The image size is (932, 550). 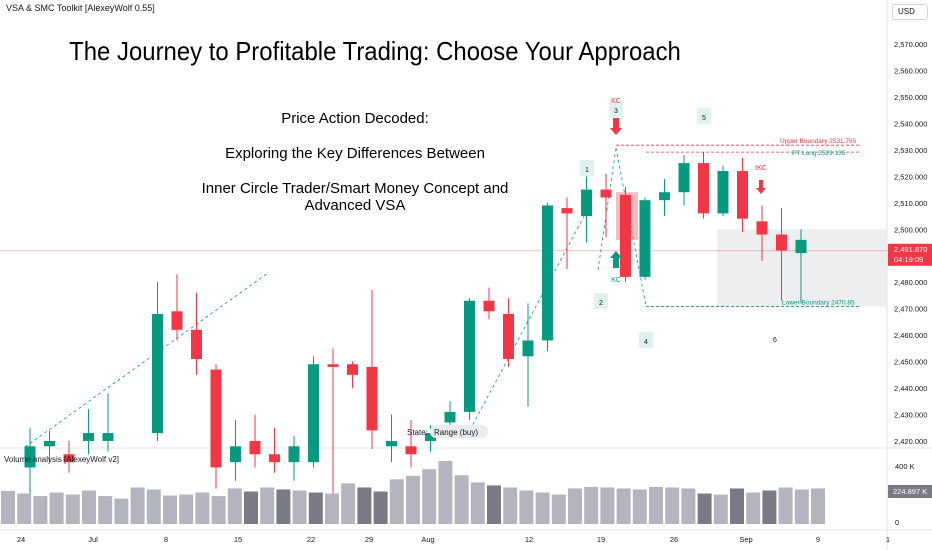 What do you see at coordinates (80, 8) in the screenshot?
I see `indicator-label: VSA & SMC Toolkit [AlexeyWolf 0.55]` at bounding box center [80, 8].